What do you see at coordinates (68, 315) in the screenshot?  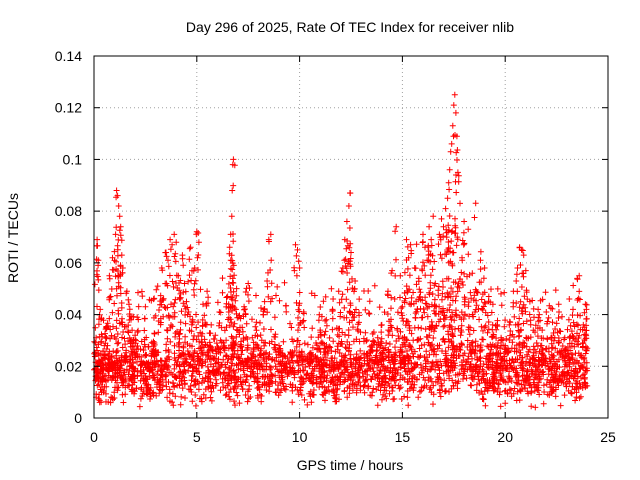 I see `y-tick-label: 0.04` at bounding box center [68, 315].